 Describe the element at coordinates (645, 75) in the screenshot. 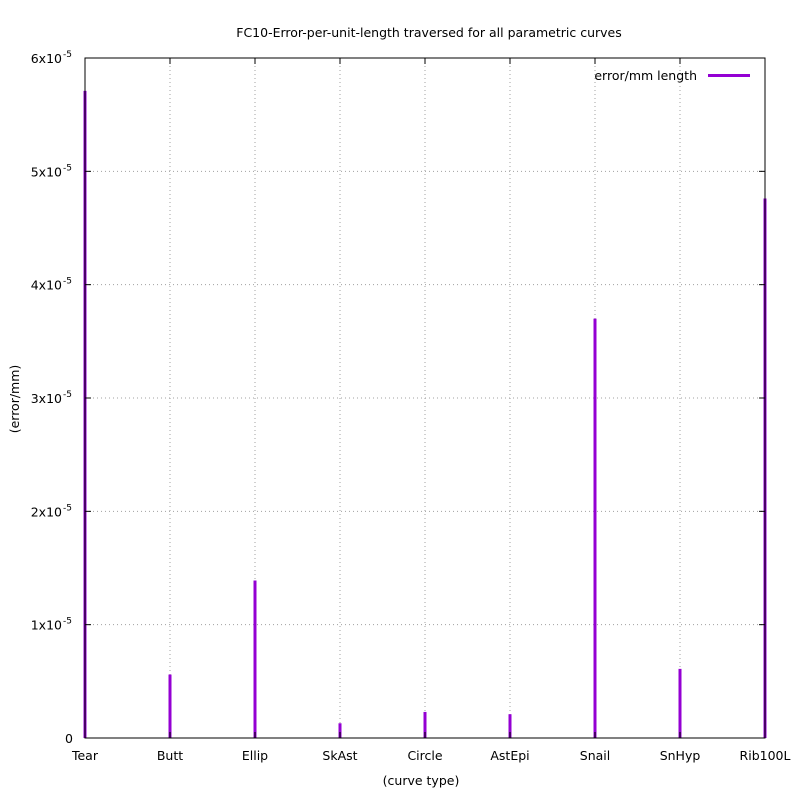

I see `legend-label: error/mm length` at that location.